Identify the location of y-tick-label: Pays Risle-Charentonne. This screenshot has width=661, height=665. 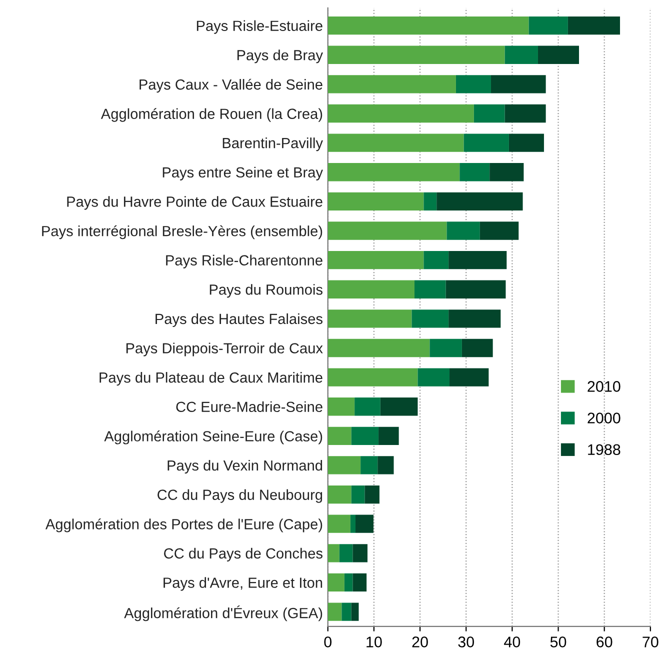
(244, 261).